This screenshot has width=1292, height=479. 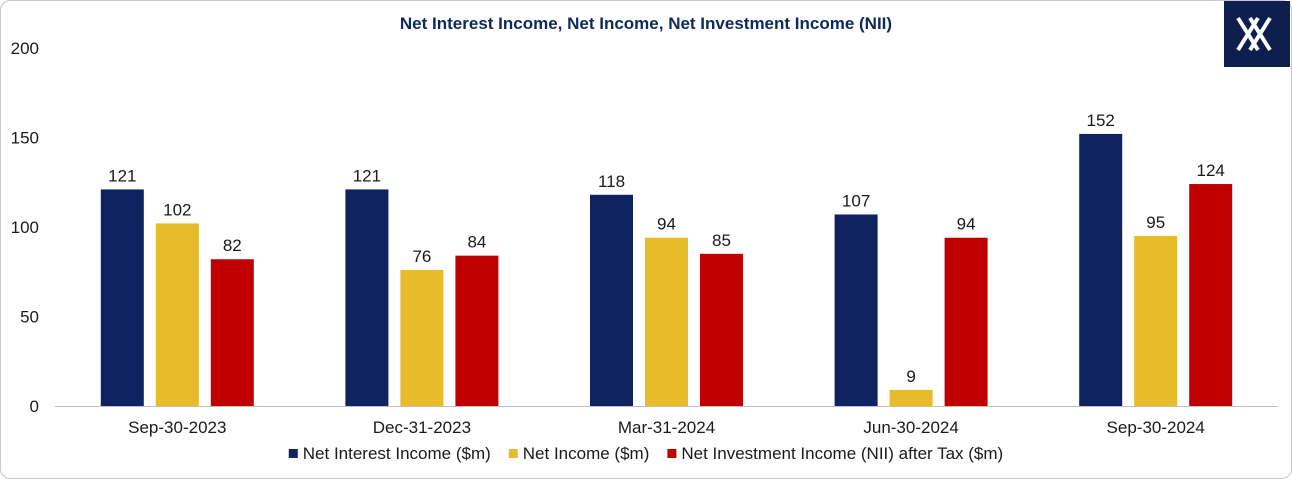 I want to click on x-category-label: Dec-31-2023, so click(x=422, y=427).